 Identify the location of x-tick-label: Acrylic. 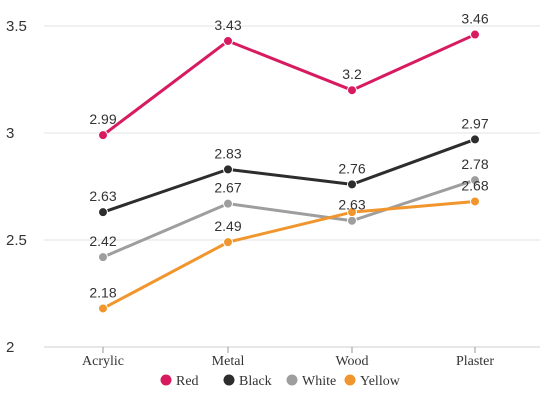
(103, 361).